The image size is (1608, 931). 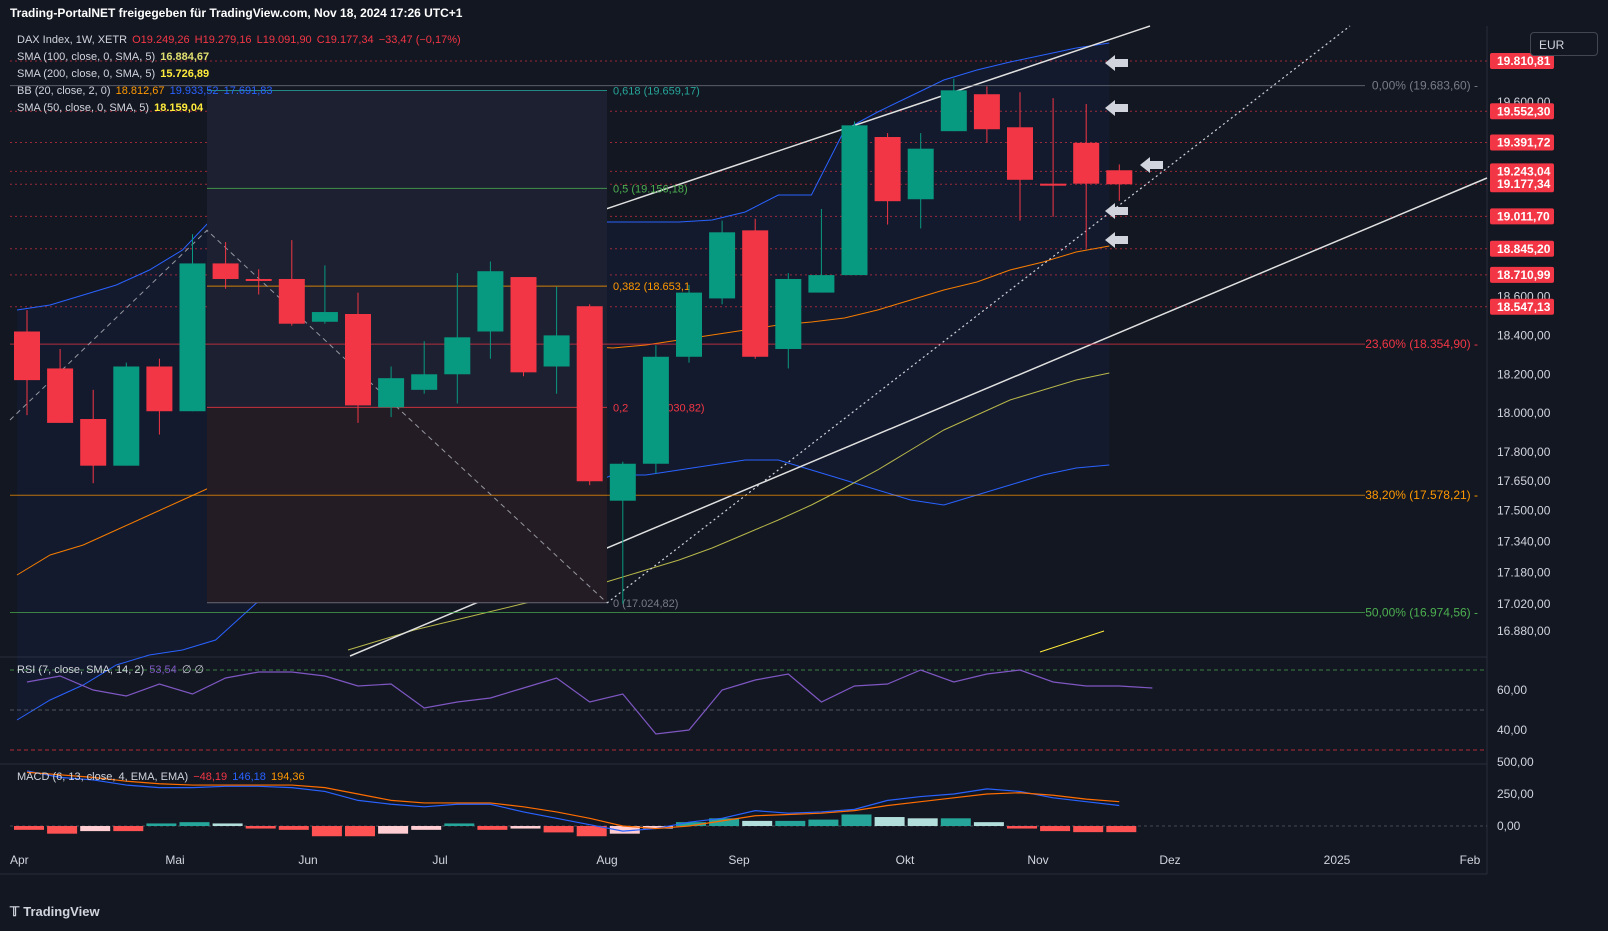 I want to click on tradingview-logo: 𝕋 TradingView, so click(x=55, y=912).